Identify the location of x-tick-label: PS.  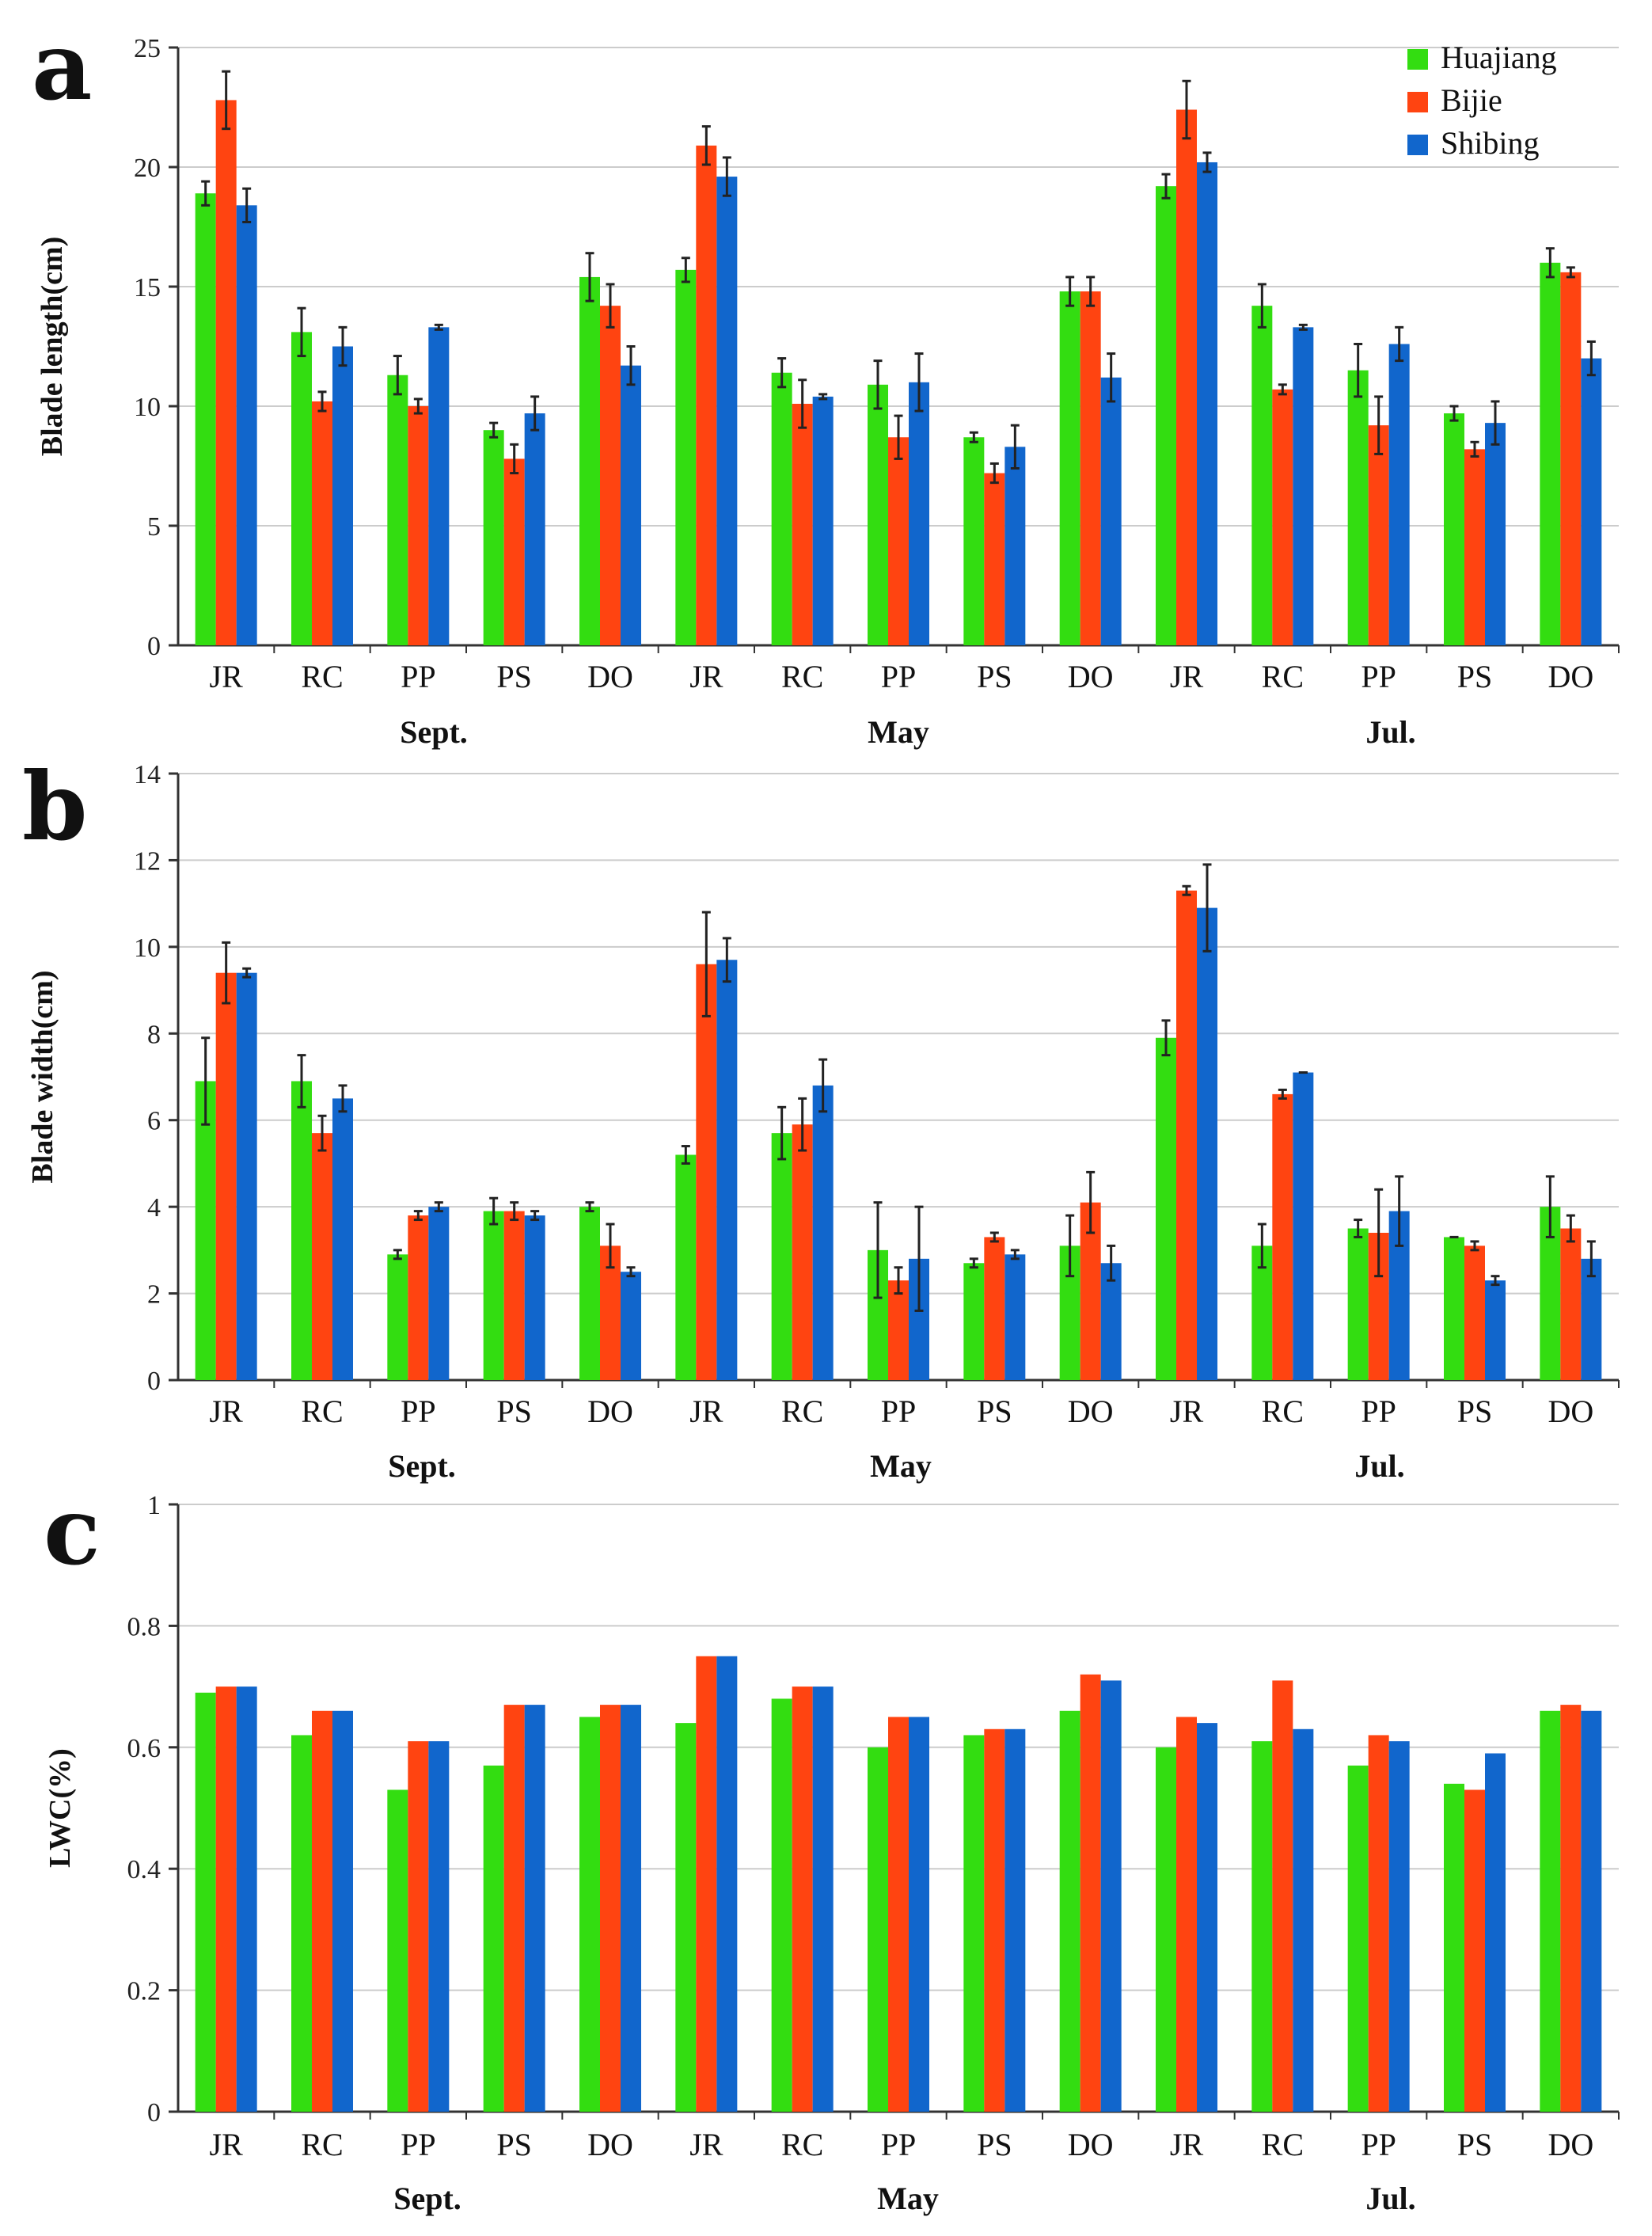
(995, 1412).